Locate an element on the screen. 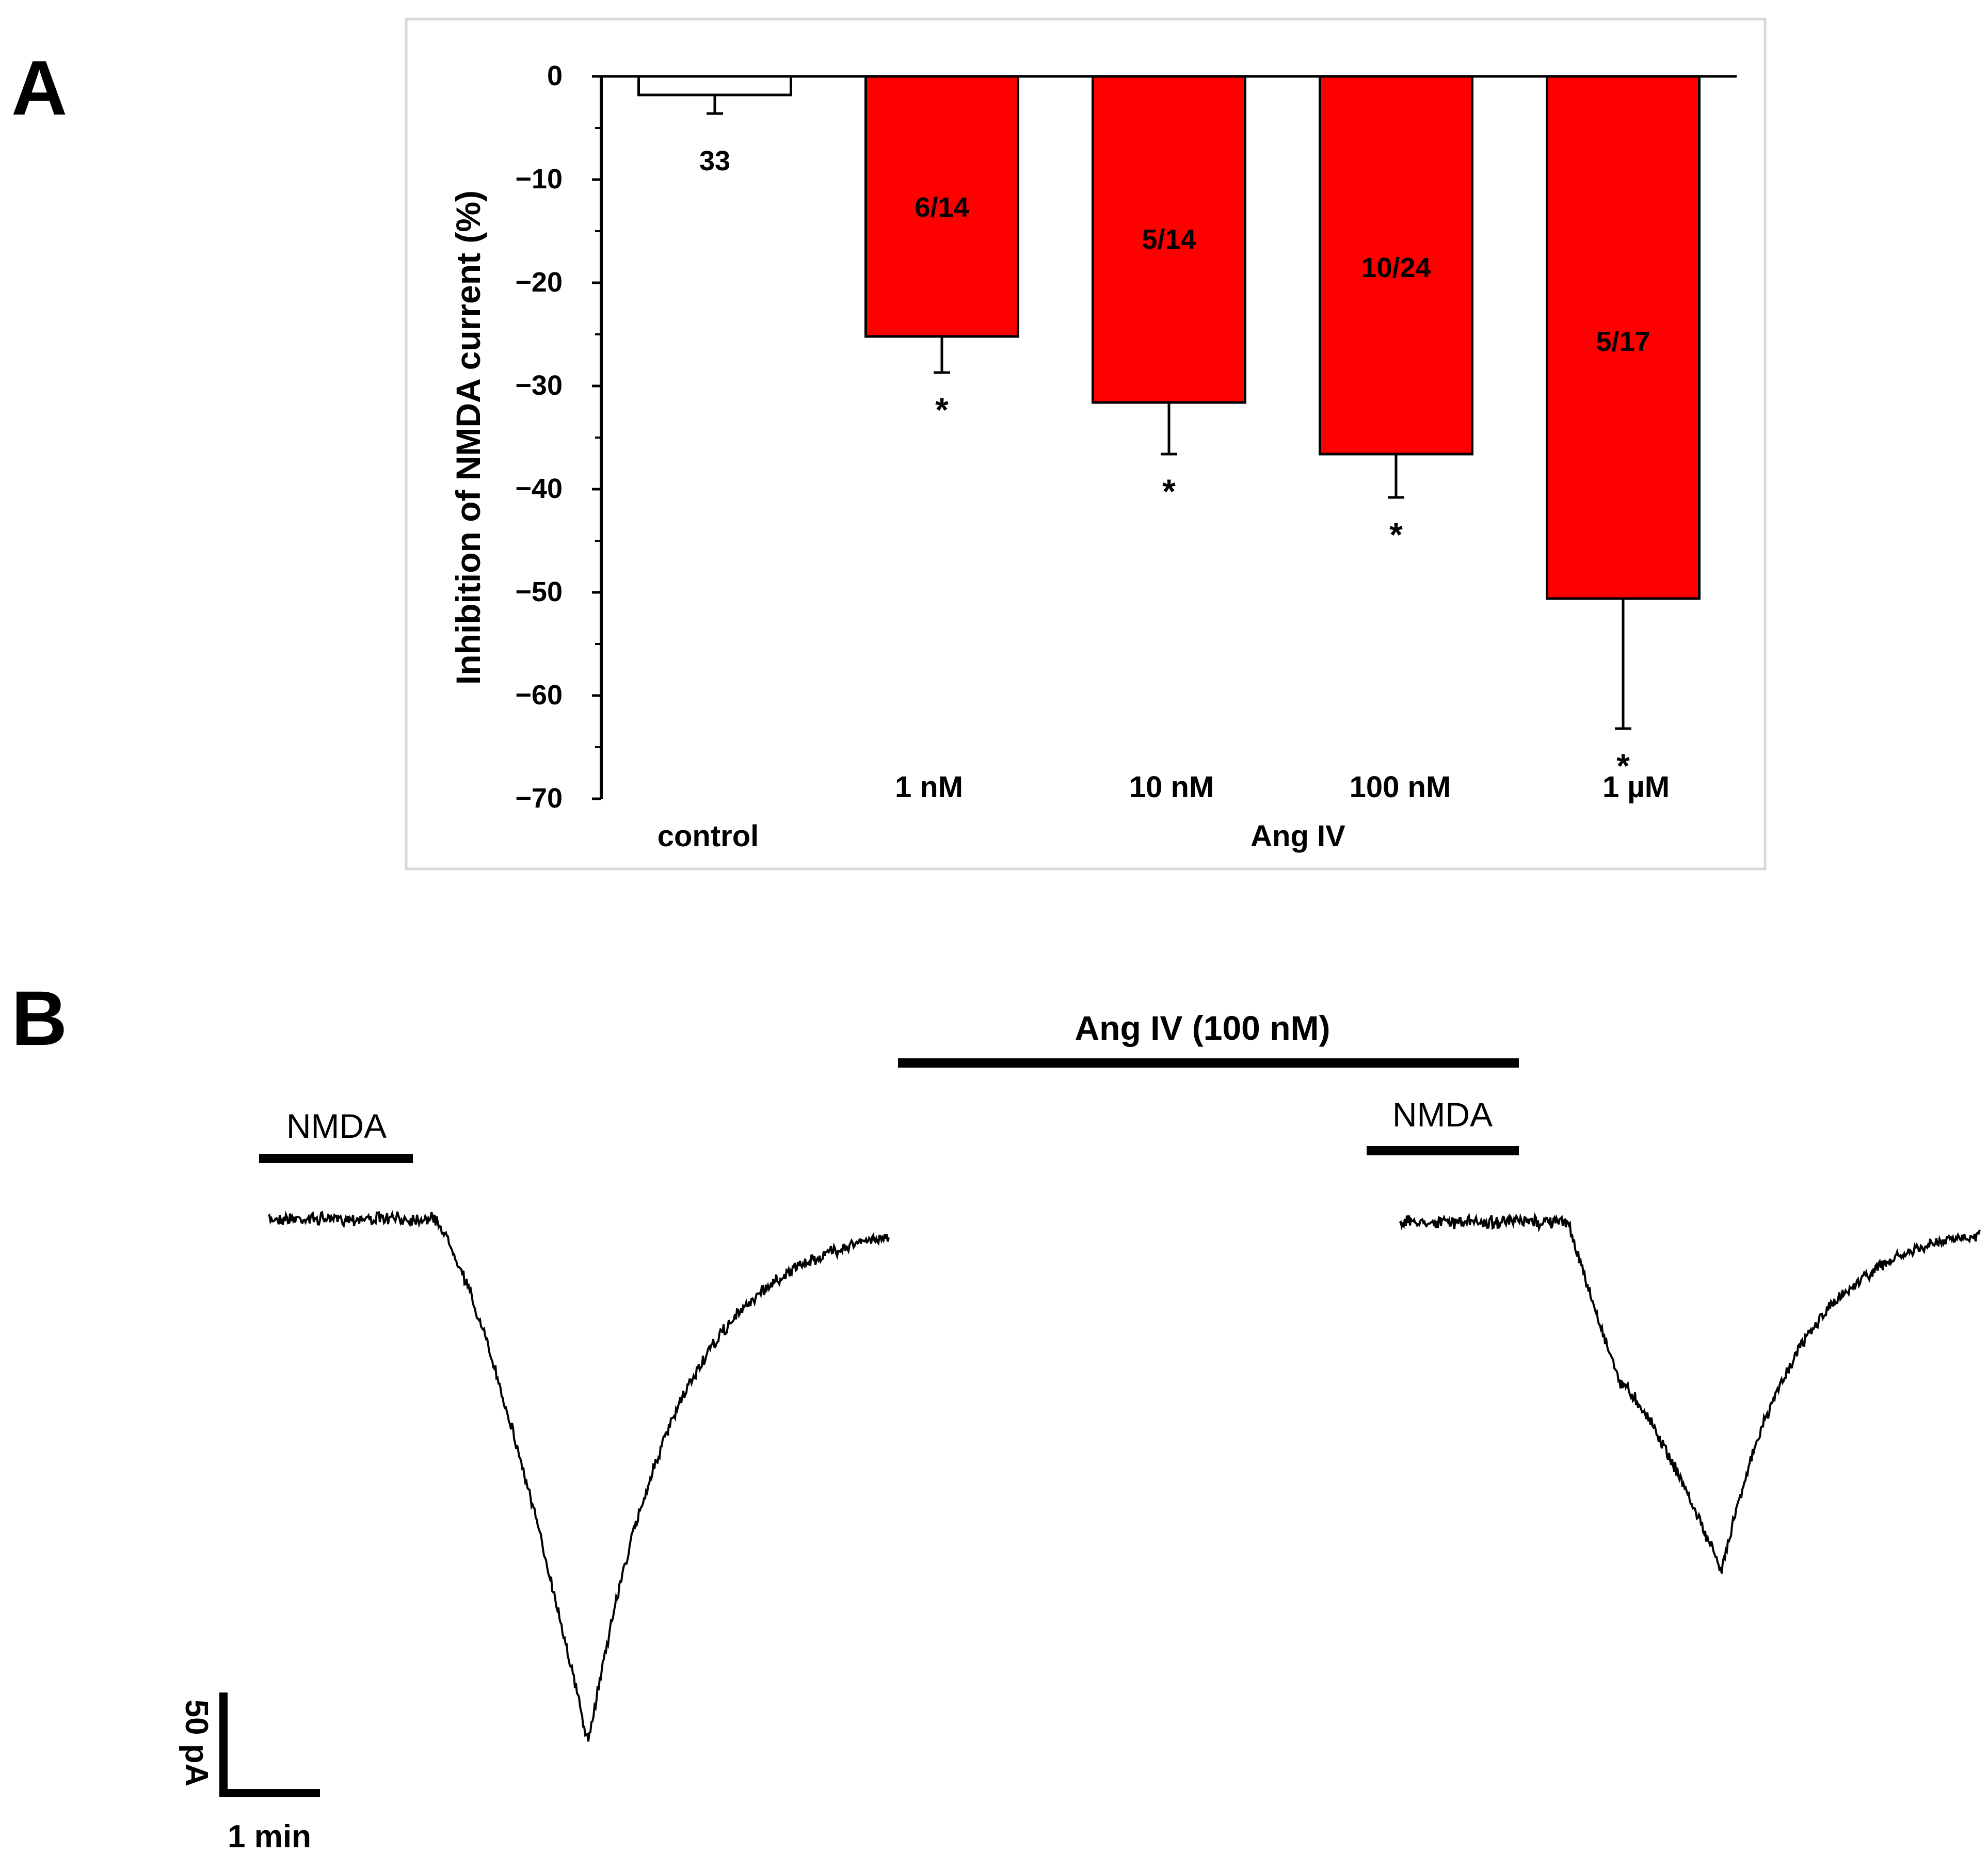 Image resolution: width=1988 pixels, height=1854 pixels. scale-bar-x-label: 1 min is located at coordinates (269, 1837).